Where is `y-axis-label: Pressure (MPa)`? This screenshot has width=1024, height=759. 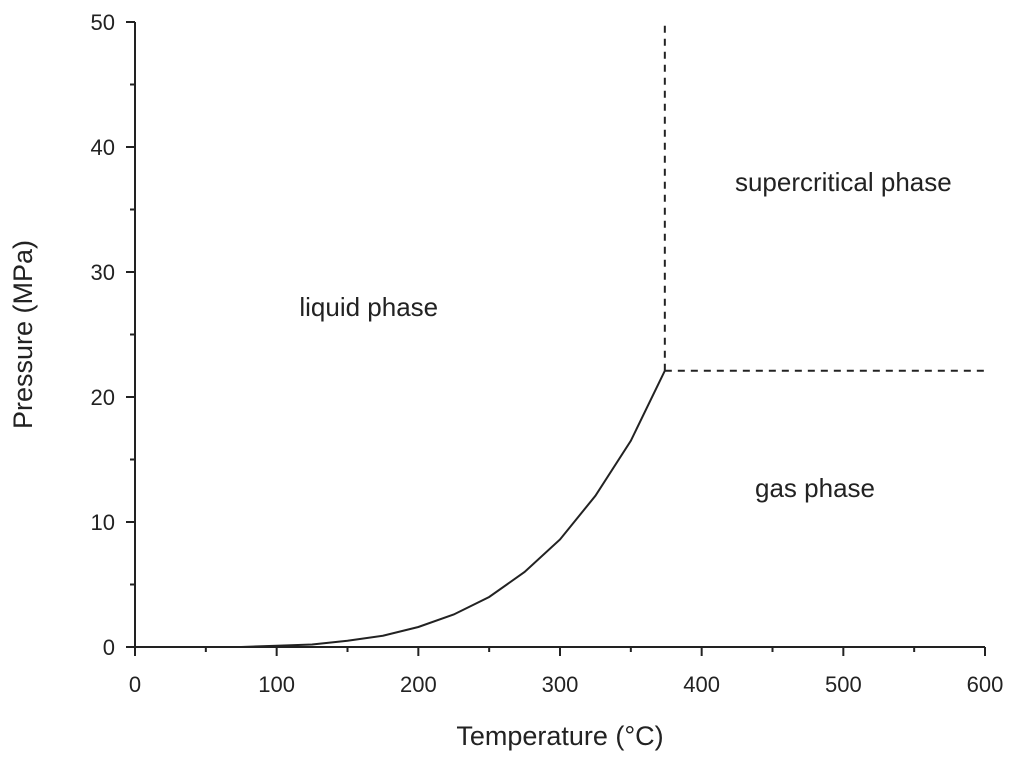 y-axis-label: Pressure (MPa) is located at coordinates (23, 334).